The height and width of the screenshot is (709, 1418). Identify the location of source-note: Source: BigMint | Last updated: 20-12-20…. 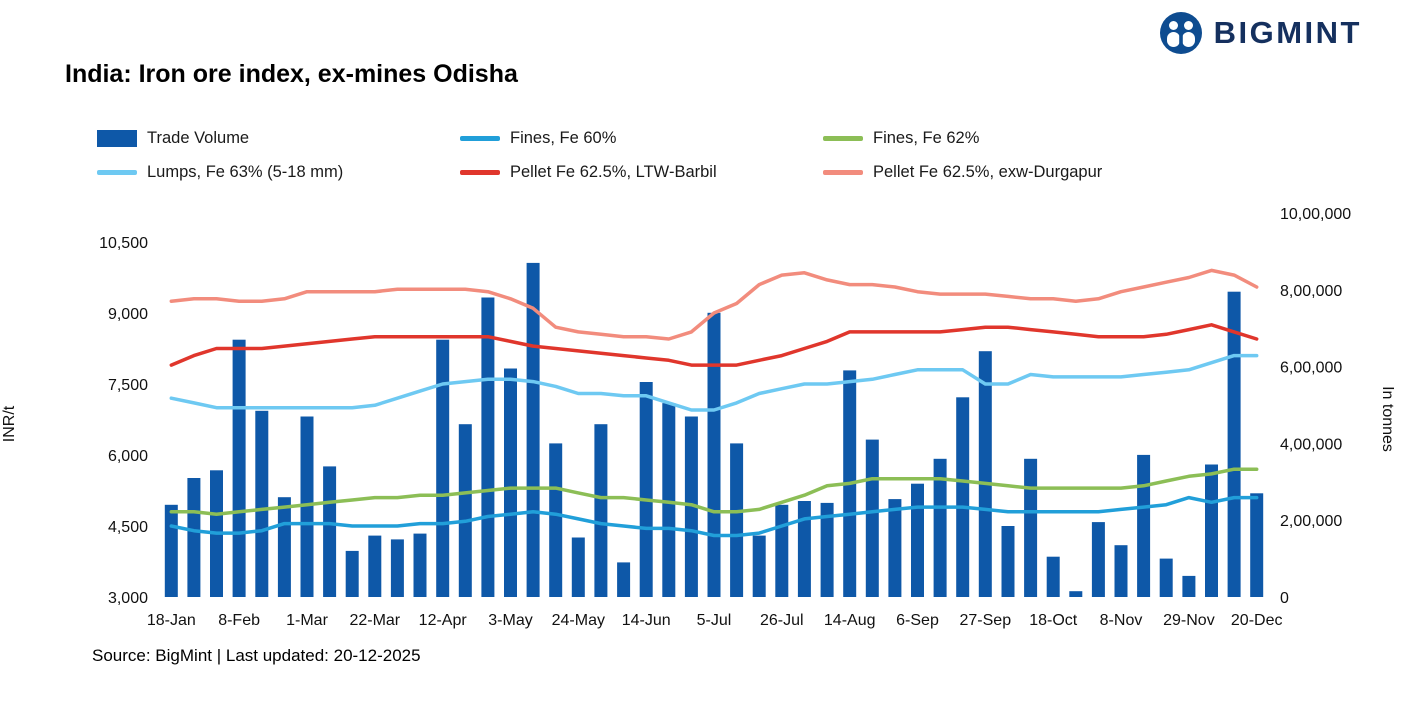
(256, 655).